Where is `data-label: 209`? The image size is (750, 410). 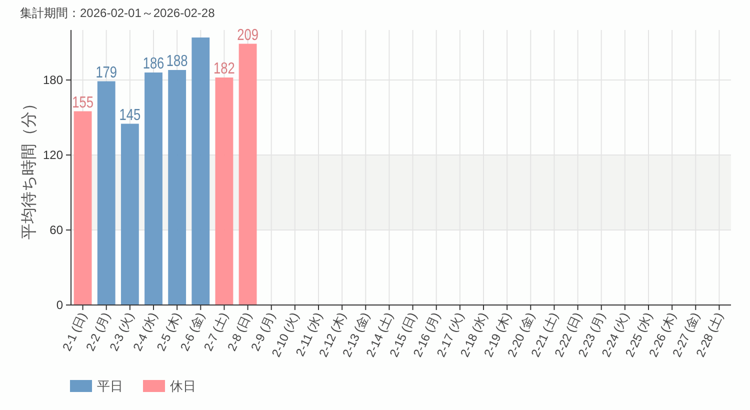
data-label: 209 is located at coordinates (247, 35).